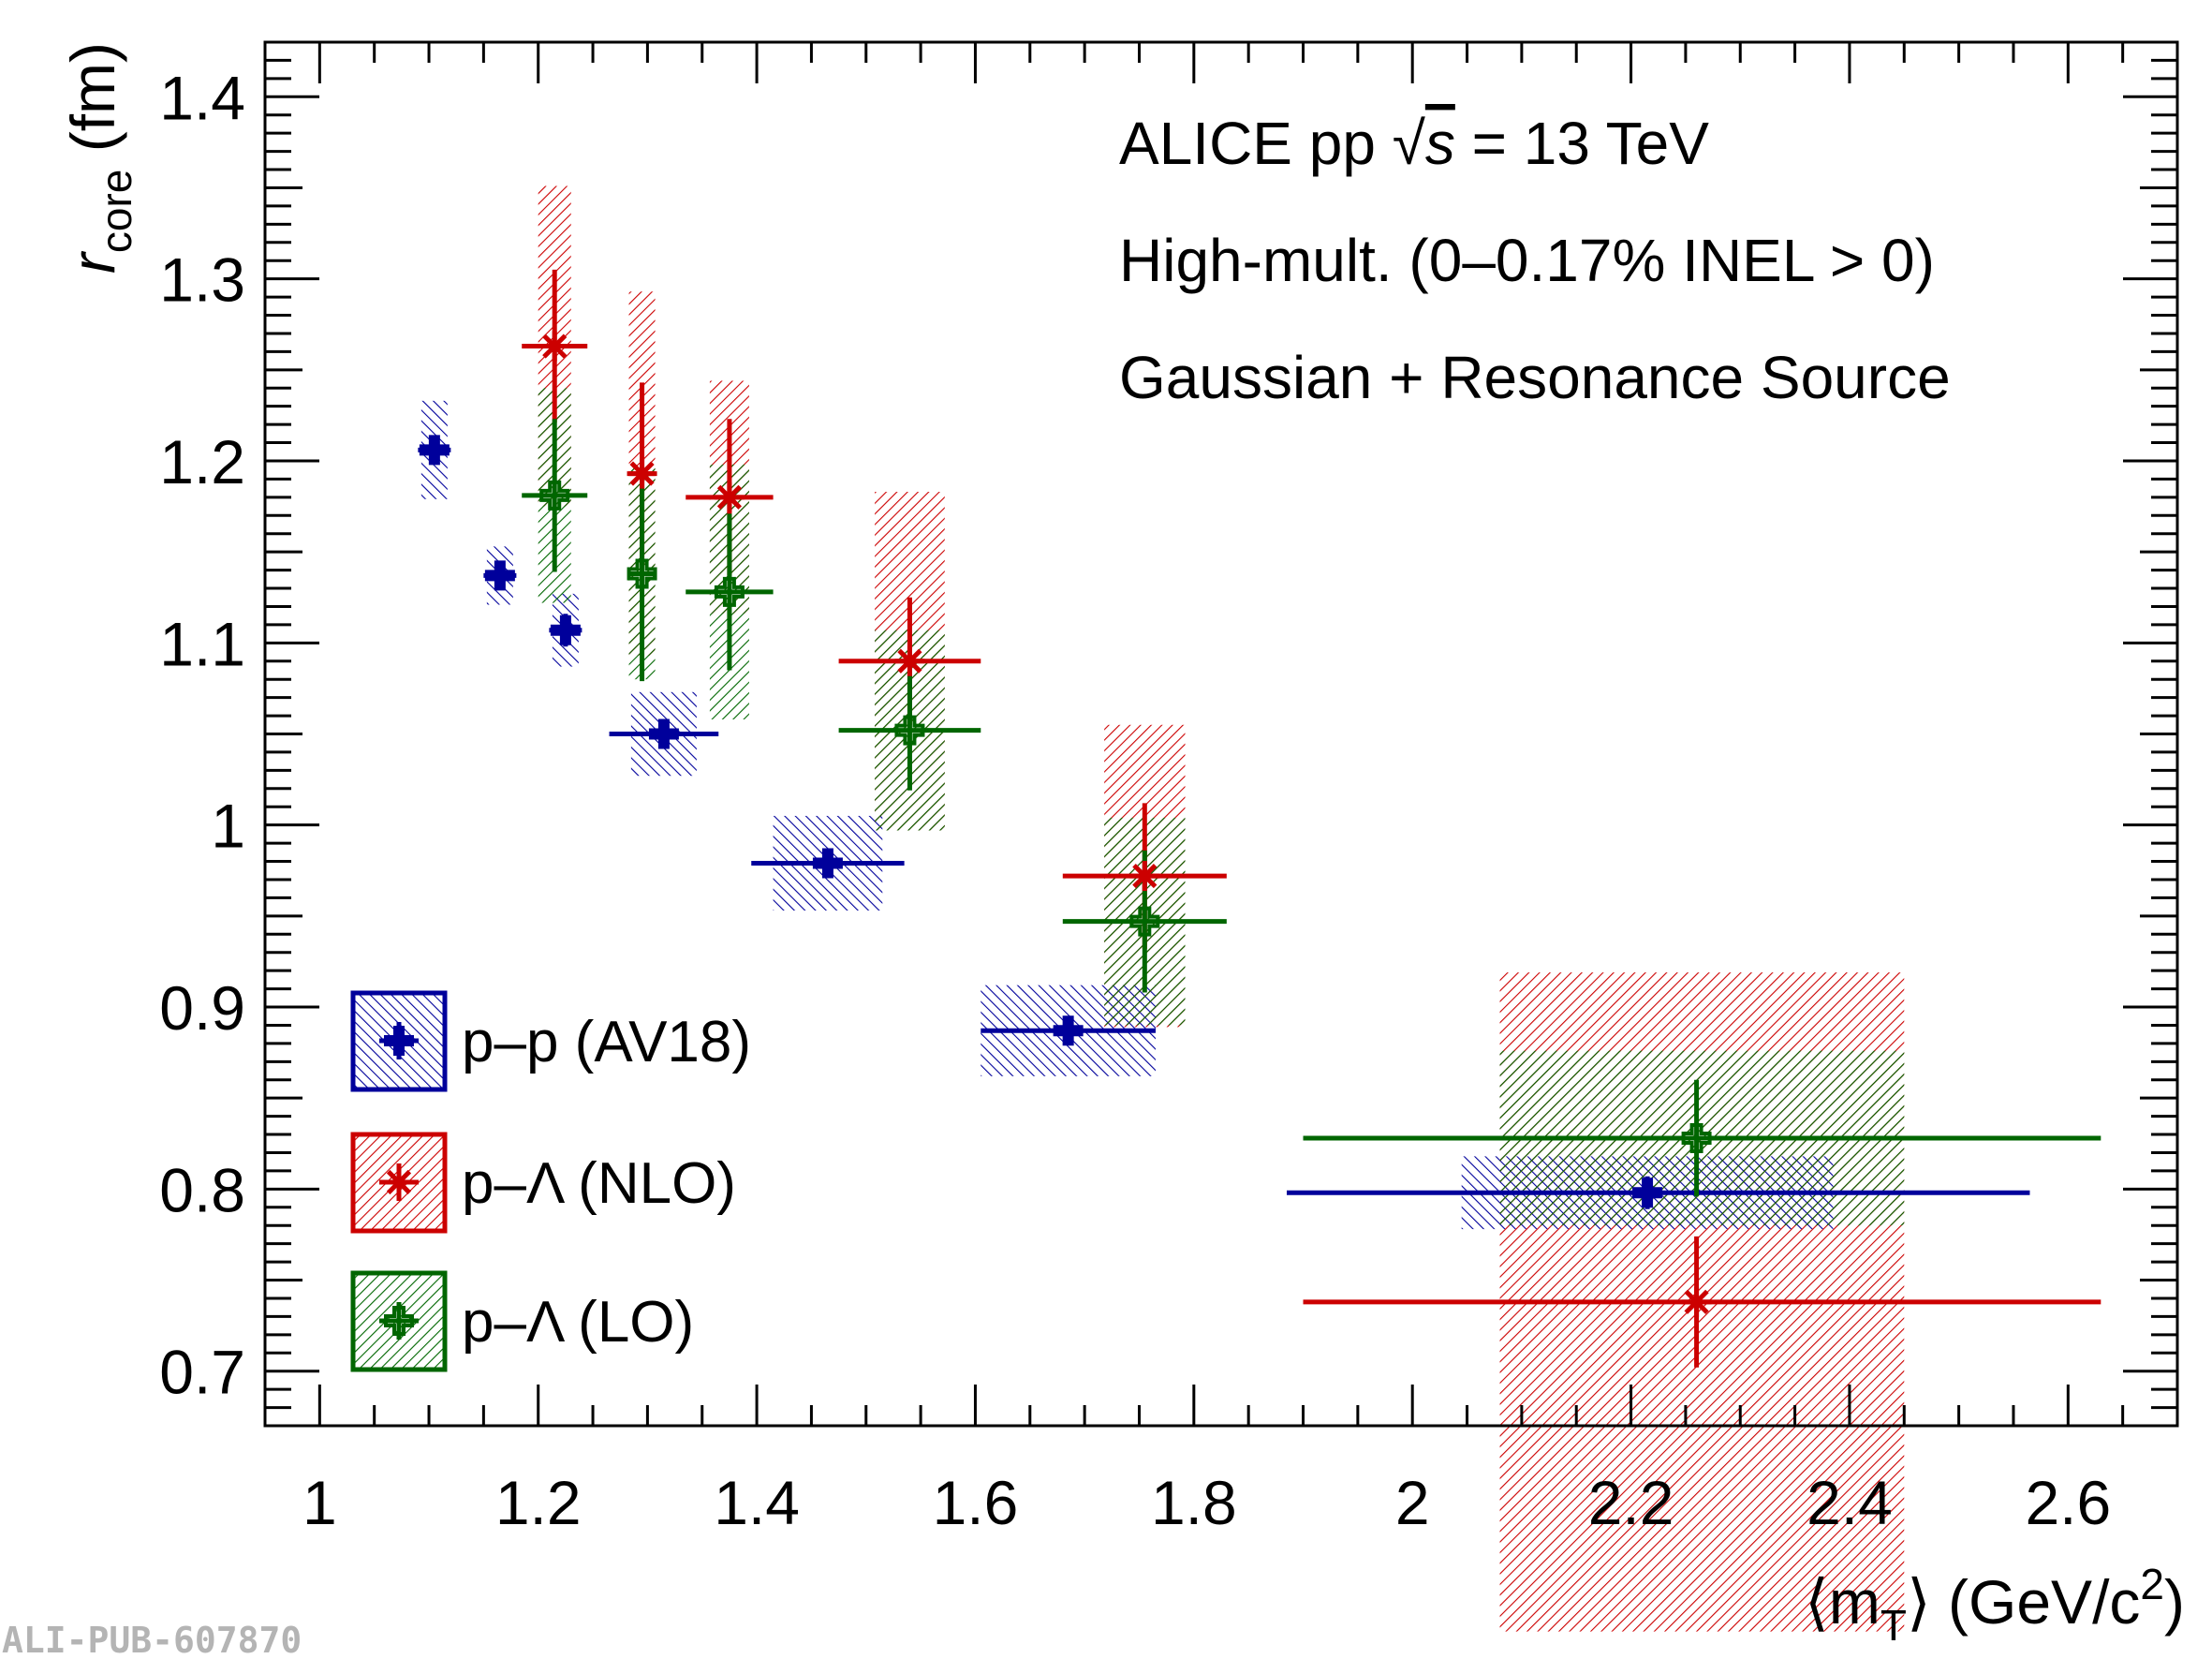 This screenshot has height=1659, width=2212. I want to click on x-tick-label-1: 1.2, so click(538, 1503).